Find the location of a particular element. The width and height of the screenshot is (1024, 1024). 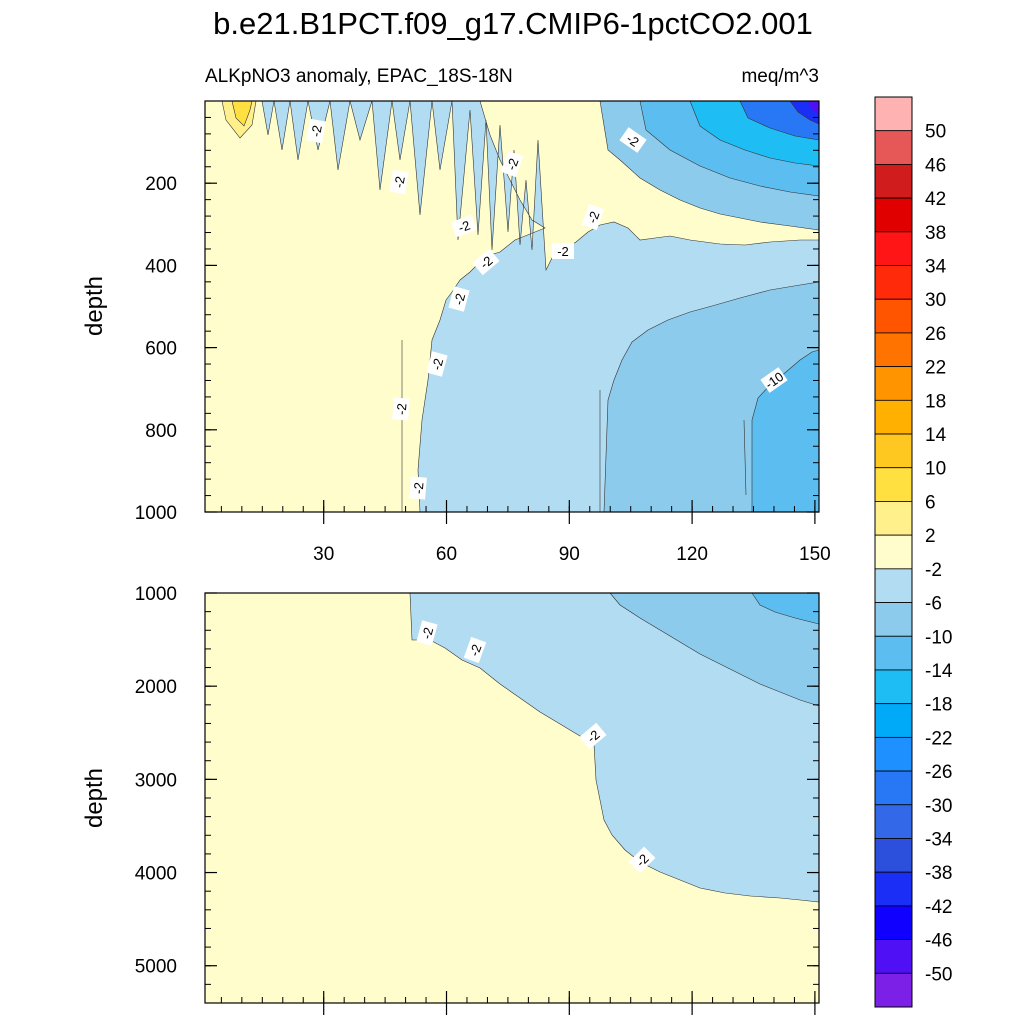

colorbar-label: -38 is located at coordinates (938, 873).